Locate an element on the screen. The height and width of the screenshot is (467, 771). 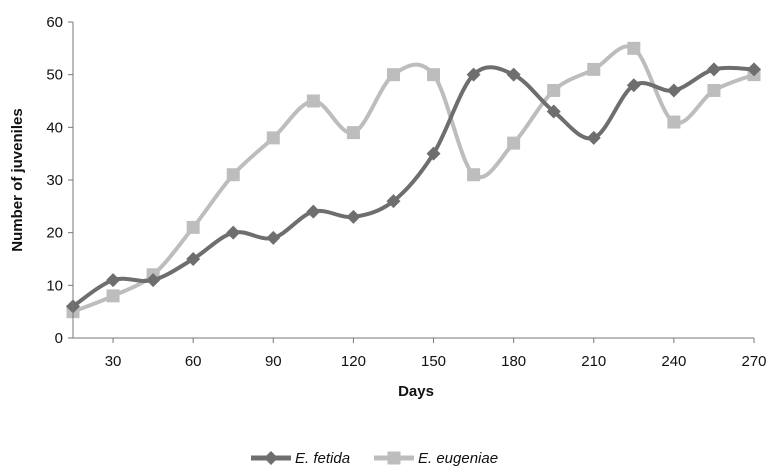
legend: E. fetida E. eugeniae is located at coordinates (374, 458).